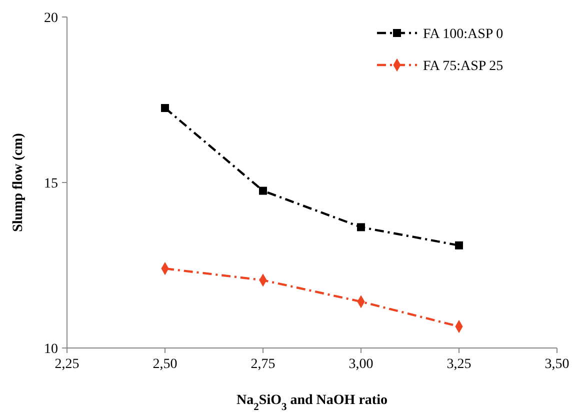 The width and height of the screenshot is (577, 416). Describe the element at coordinates (463, 66) in the screenshot. I see `legend-label: FA 75:ASP 25` at that location.